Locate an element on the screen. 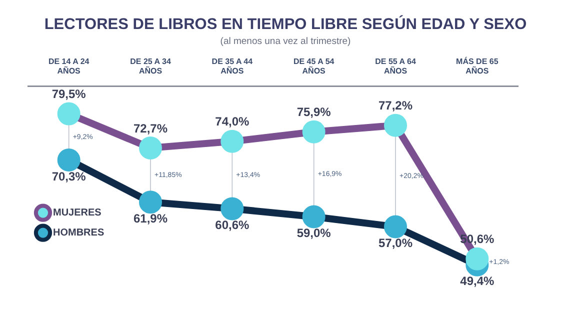 Image resolution: width=571 pixels, height=321 pixels. x-tick-label: DE 14 A 24 AÑOS is located at coordinates (69, 66).